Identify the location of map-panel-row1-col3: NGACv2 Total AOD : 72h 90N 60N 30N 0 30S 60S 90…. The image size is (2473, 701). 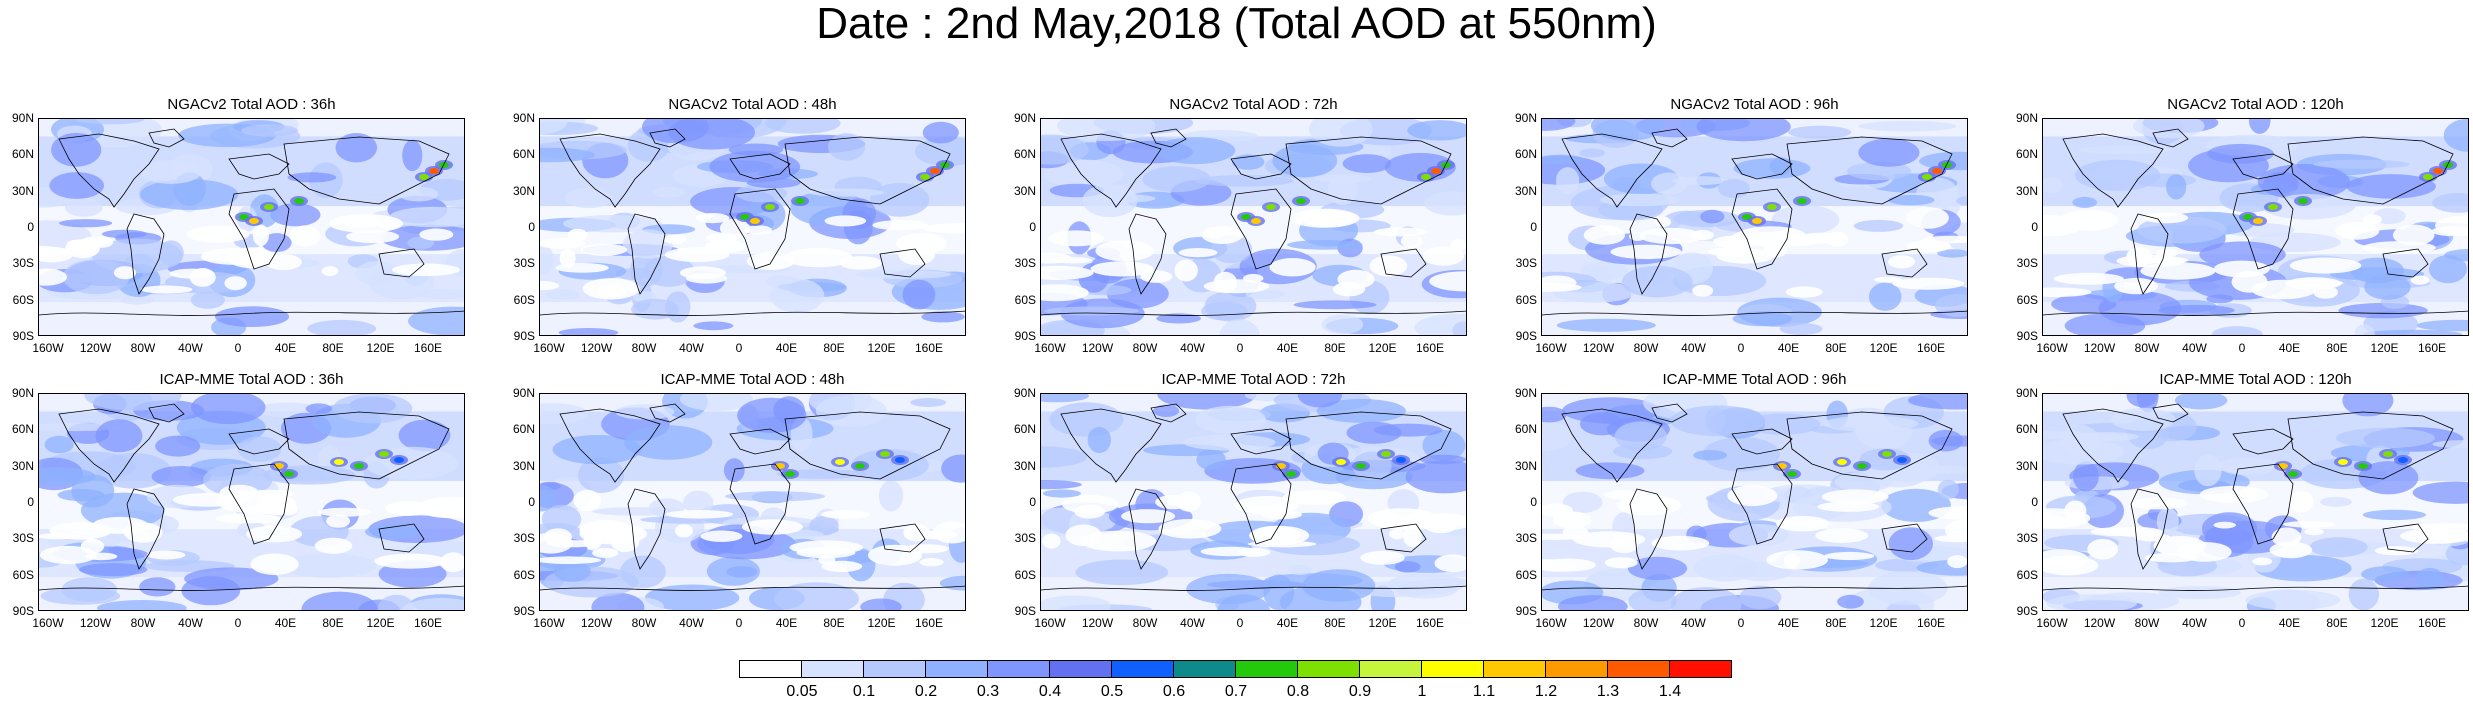
(1240, 225).